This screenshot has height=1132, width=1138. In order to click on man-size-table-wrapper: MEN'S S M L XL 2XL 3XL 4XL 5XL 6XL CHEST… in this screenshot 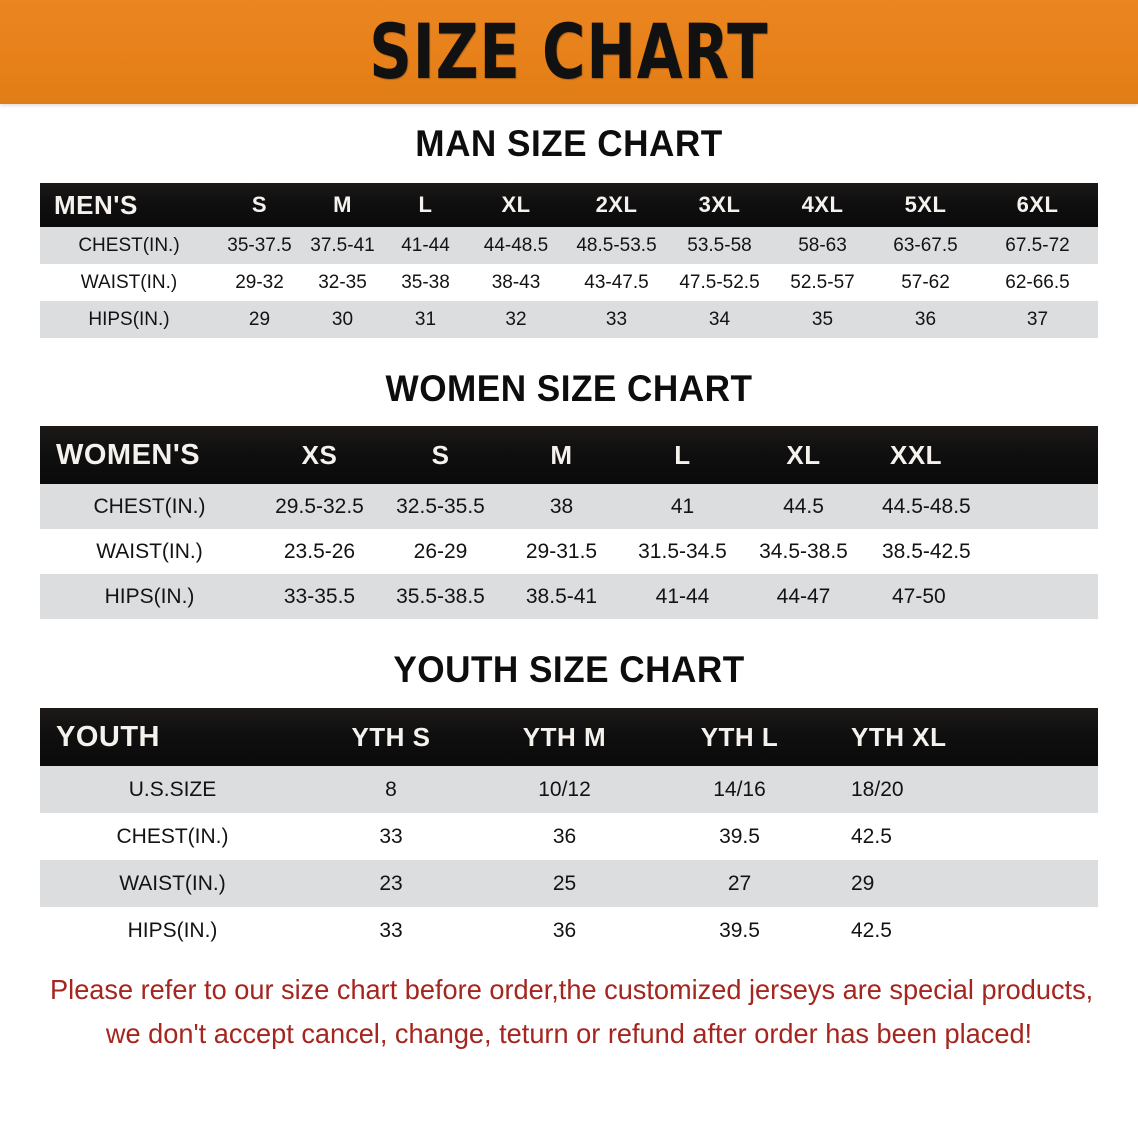, I will do `click(569, 260)`.